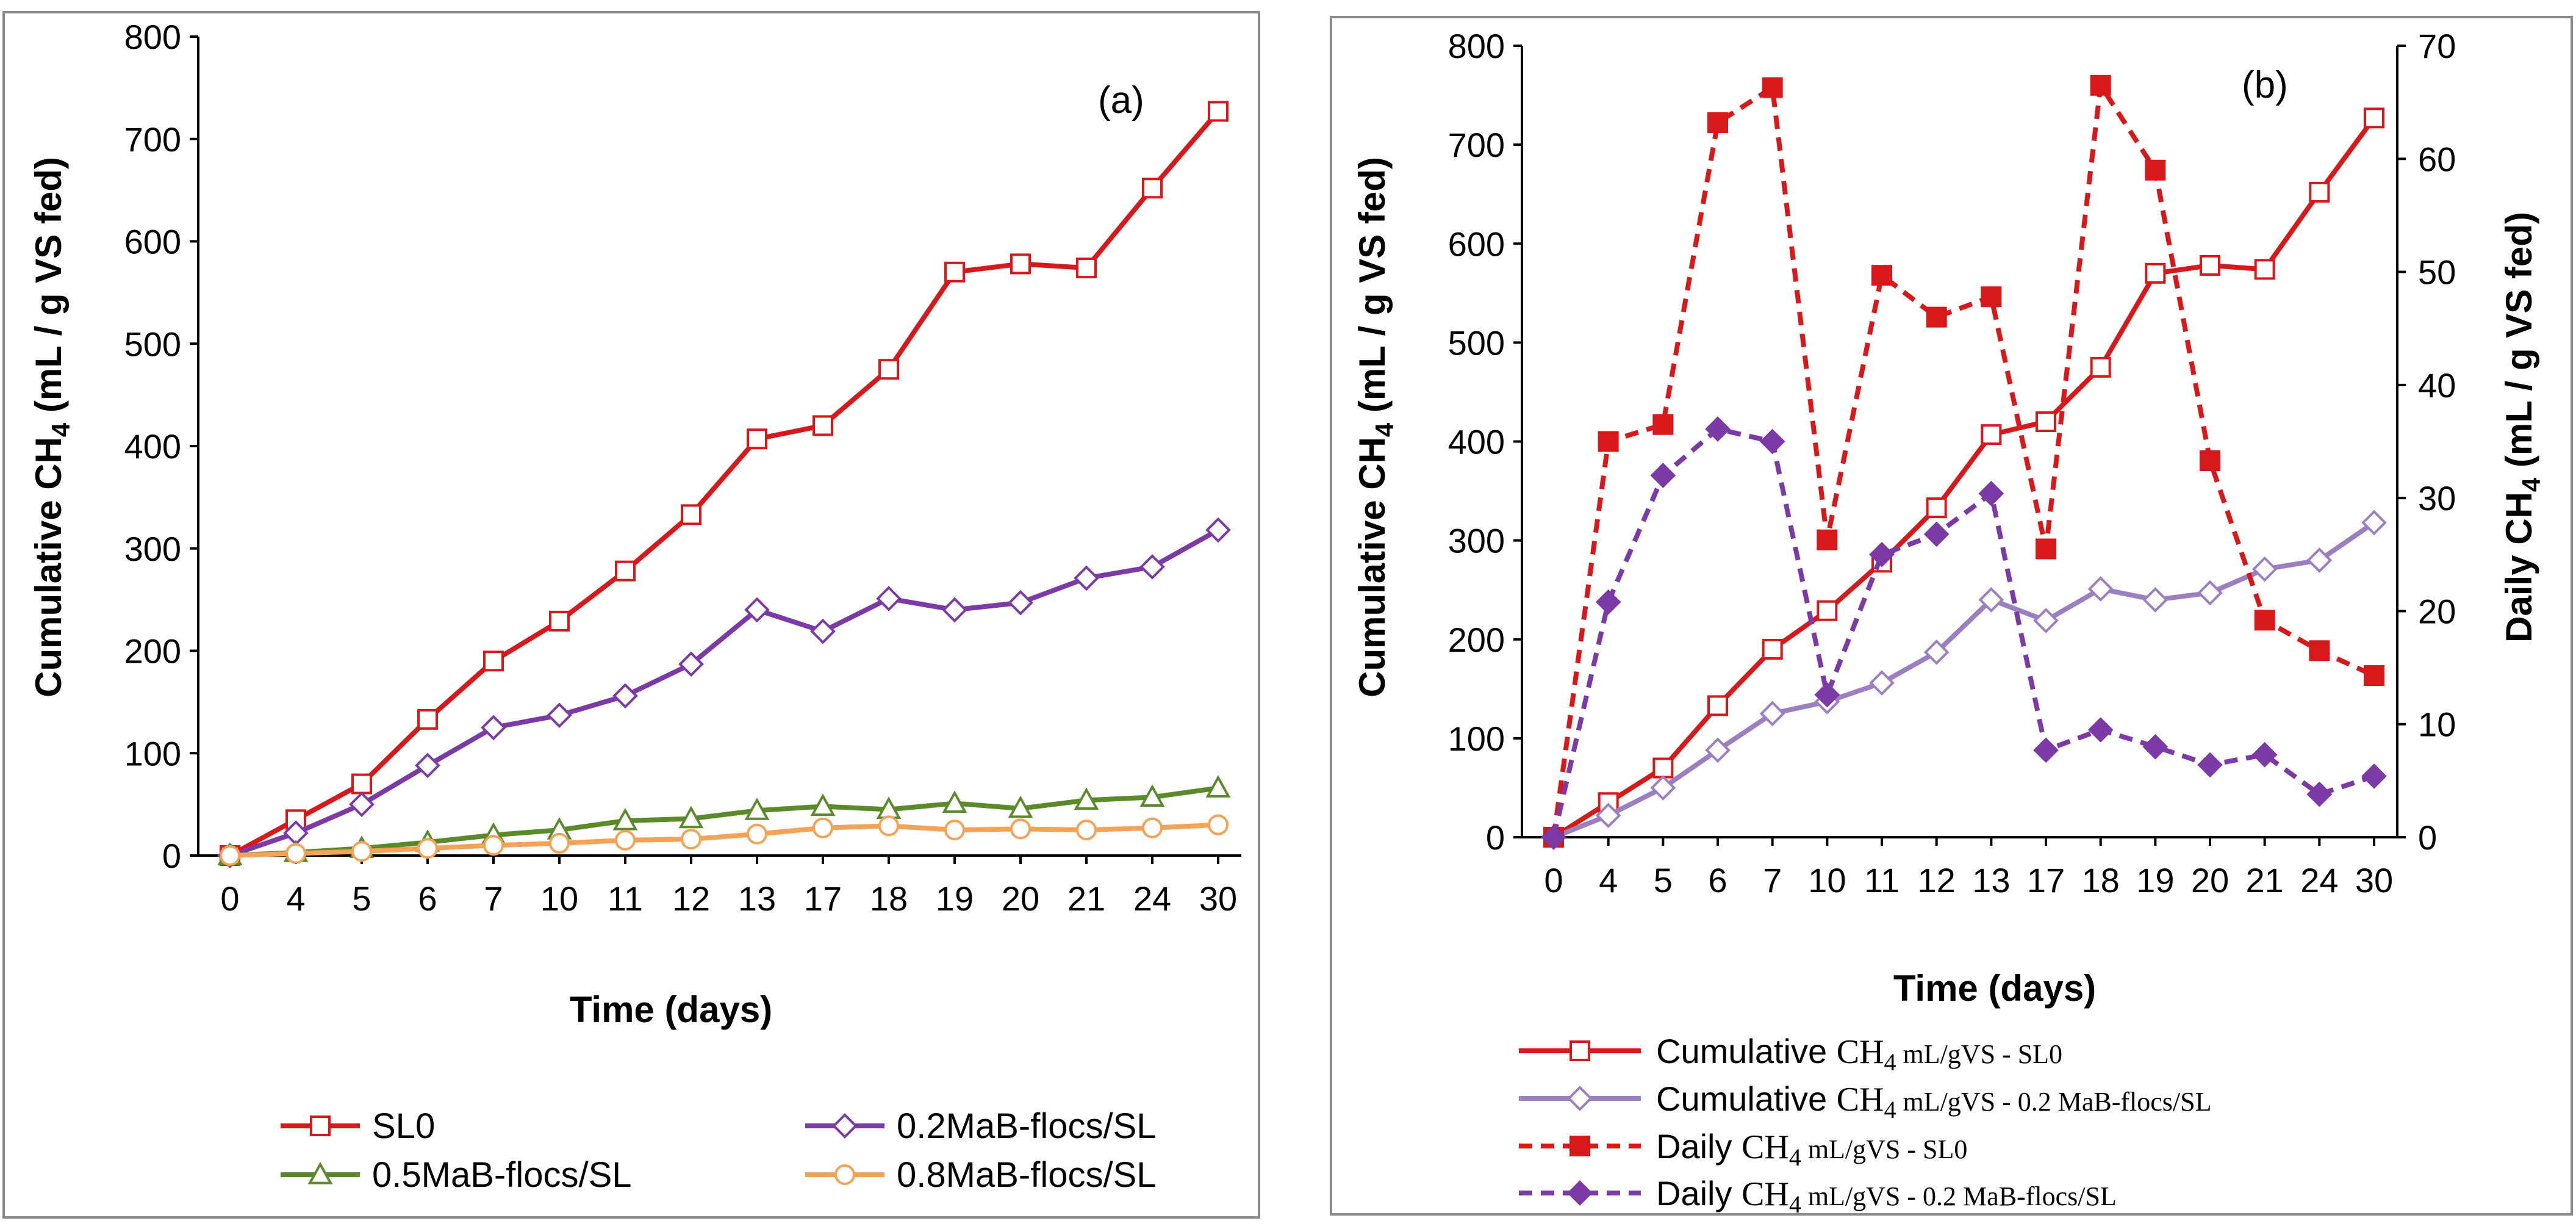 Image resolution: width=2576 pixels, height=1229 pixels. What do you see at coordinates (1476, 442) in the screenshot?
I see `y-tick-label: 400` at bounding box center [1476, 442].